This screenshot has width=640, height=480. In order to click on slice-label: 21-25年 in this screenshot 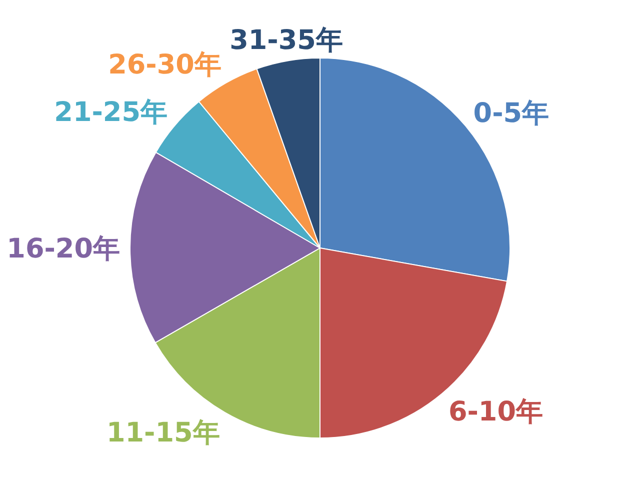, I will do `click(111, 112)`.